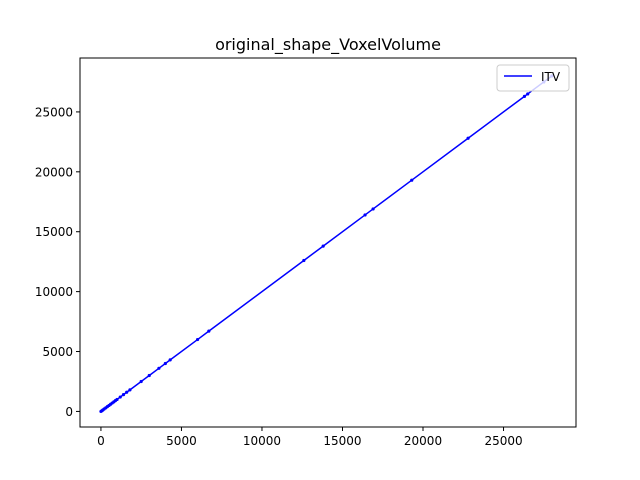  What do you see at coordinates (57, 352) in the screenshot?
I see `y-tick-label: 5000` at bounding box center [57, 352].